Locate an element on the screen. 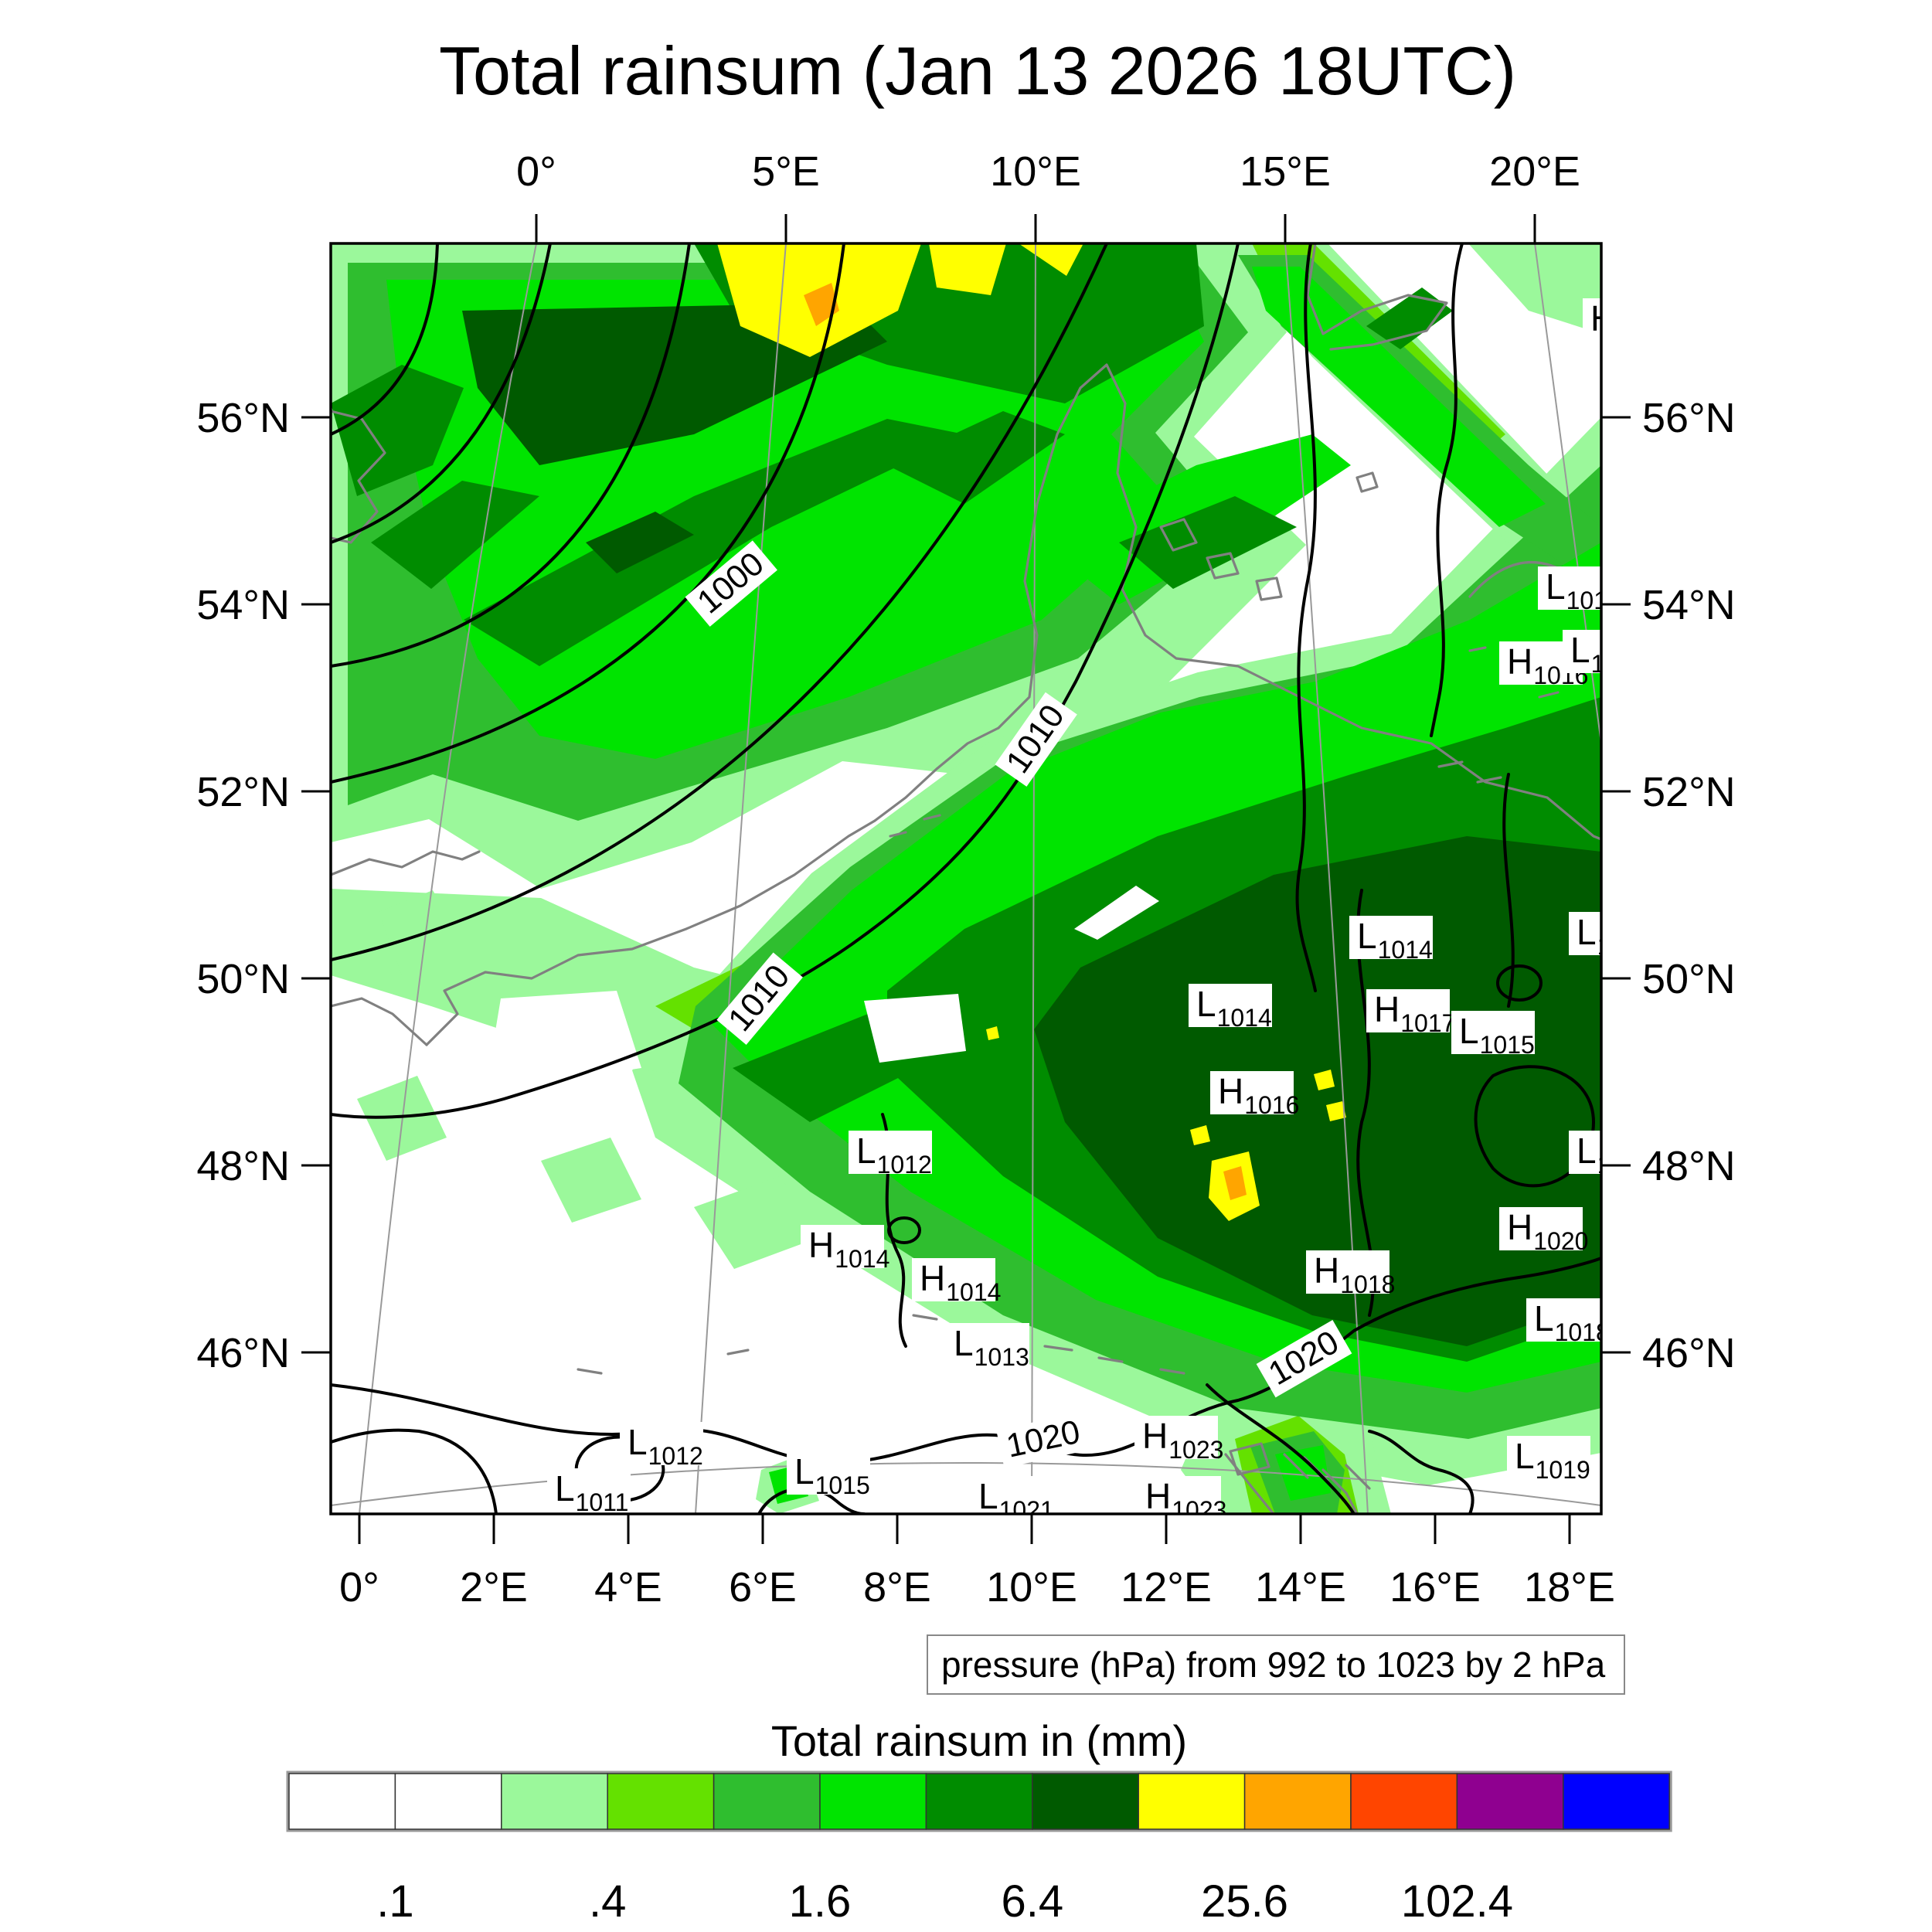 This screenshot has width=1932, height=1932. top-axis-tick-label-3: 15°E is located at coordinates (1285, 171).